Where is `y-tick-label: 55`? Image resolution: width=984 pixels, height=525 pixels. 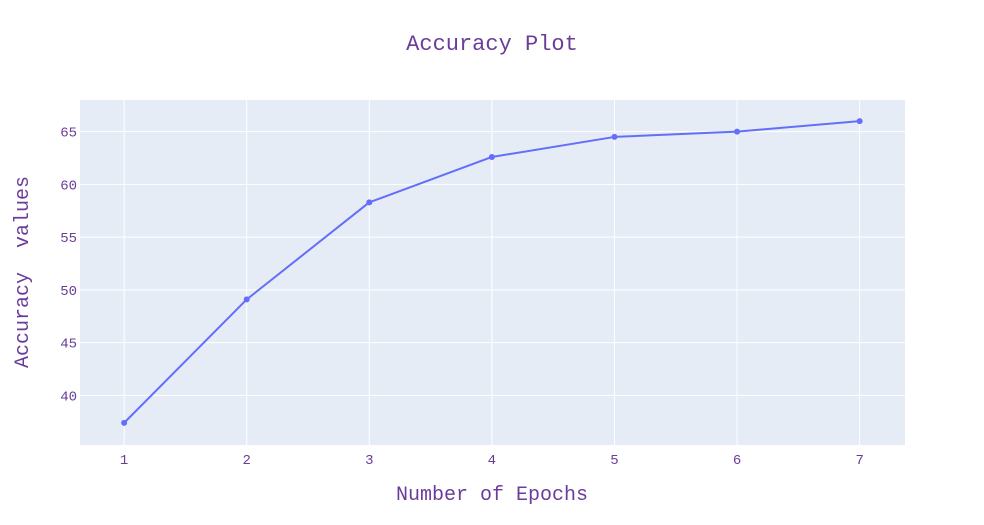
y-tick-label: 55 is located at coordinates (68, 239).